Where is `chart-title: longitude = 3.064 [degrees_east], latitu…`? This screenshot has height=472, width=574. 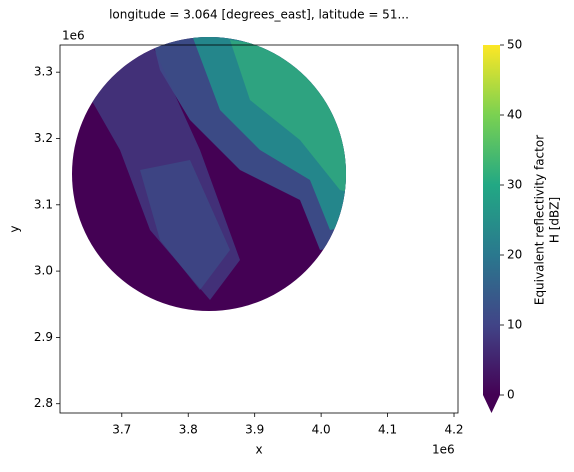 chart-title: longitude = 3.064 [degrees_east], latitu… is located at coordinates (259, 15).